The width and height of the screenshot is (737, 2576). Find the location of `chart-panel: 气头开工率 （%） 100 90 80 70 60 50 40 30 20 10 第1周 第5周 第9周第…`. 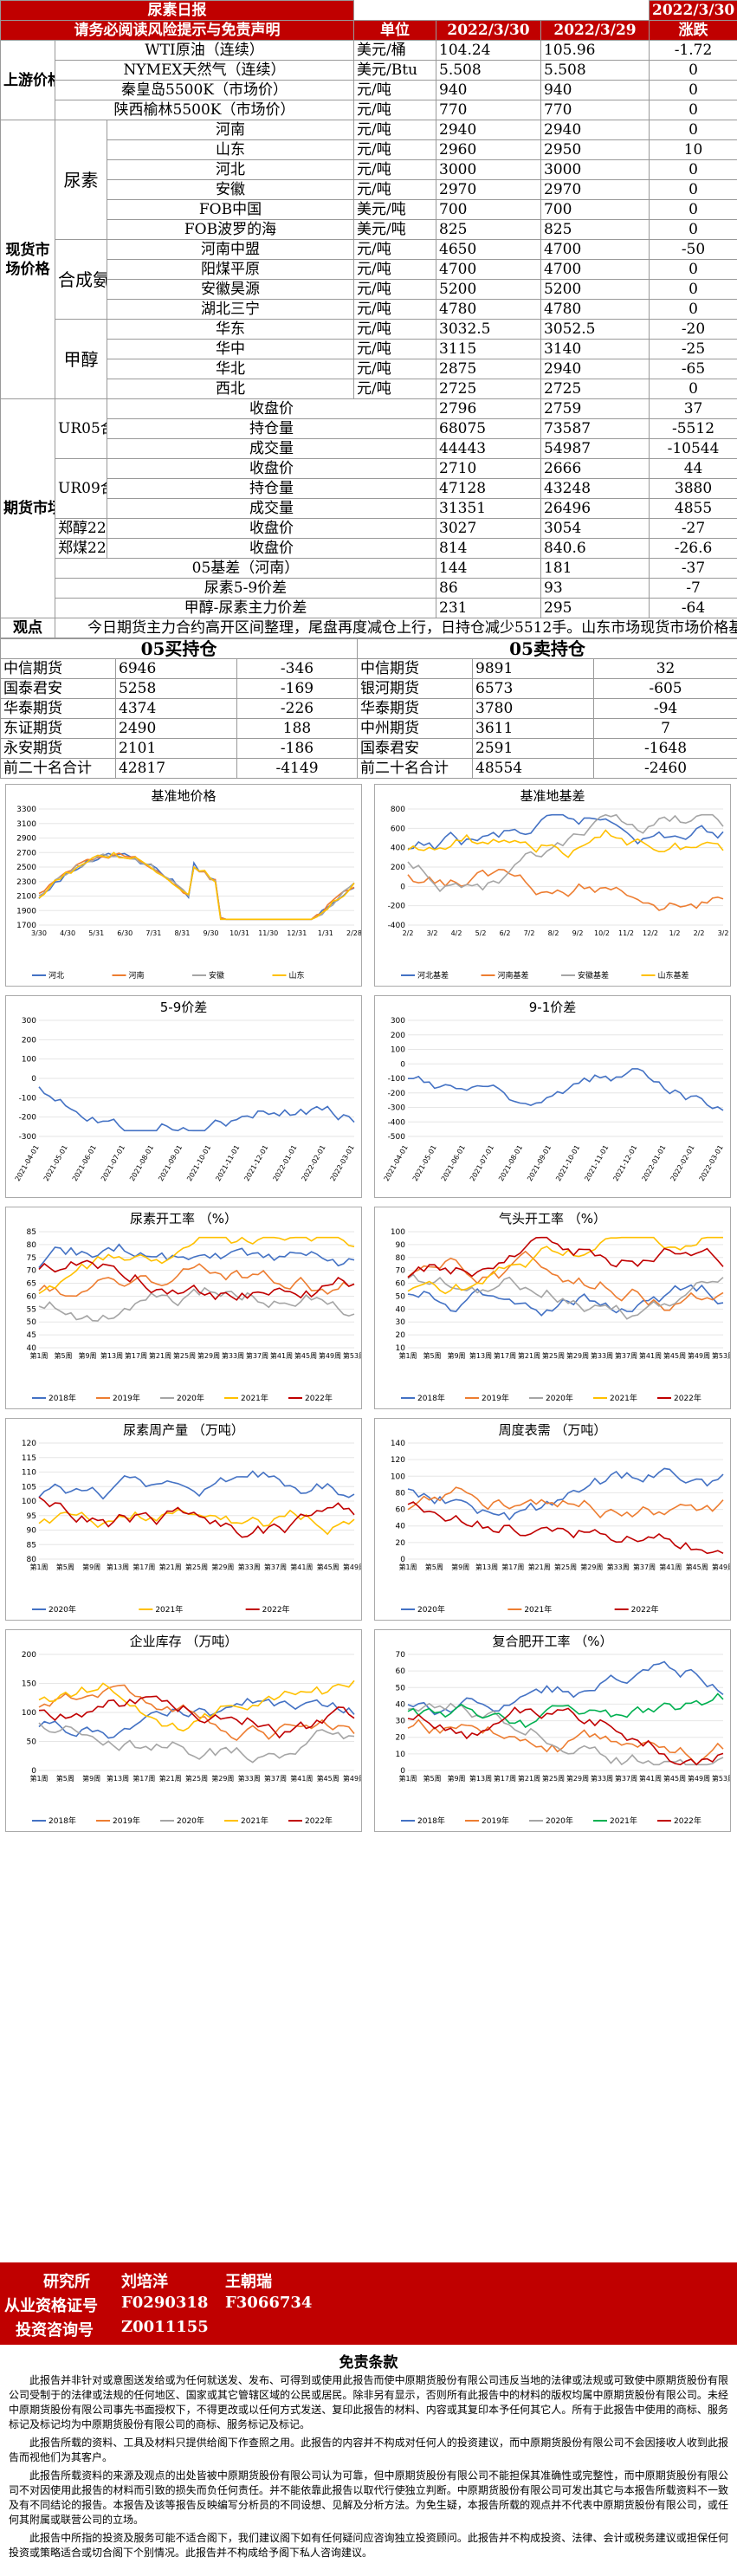

chart-panel: 气头开工率 （%） 100 90 80 70 60 50 40 30 20 10 第1周 第5周 第9周第… is located at coordinates (552, 1308).